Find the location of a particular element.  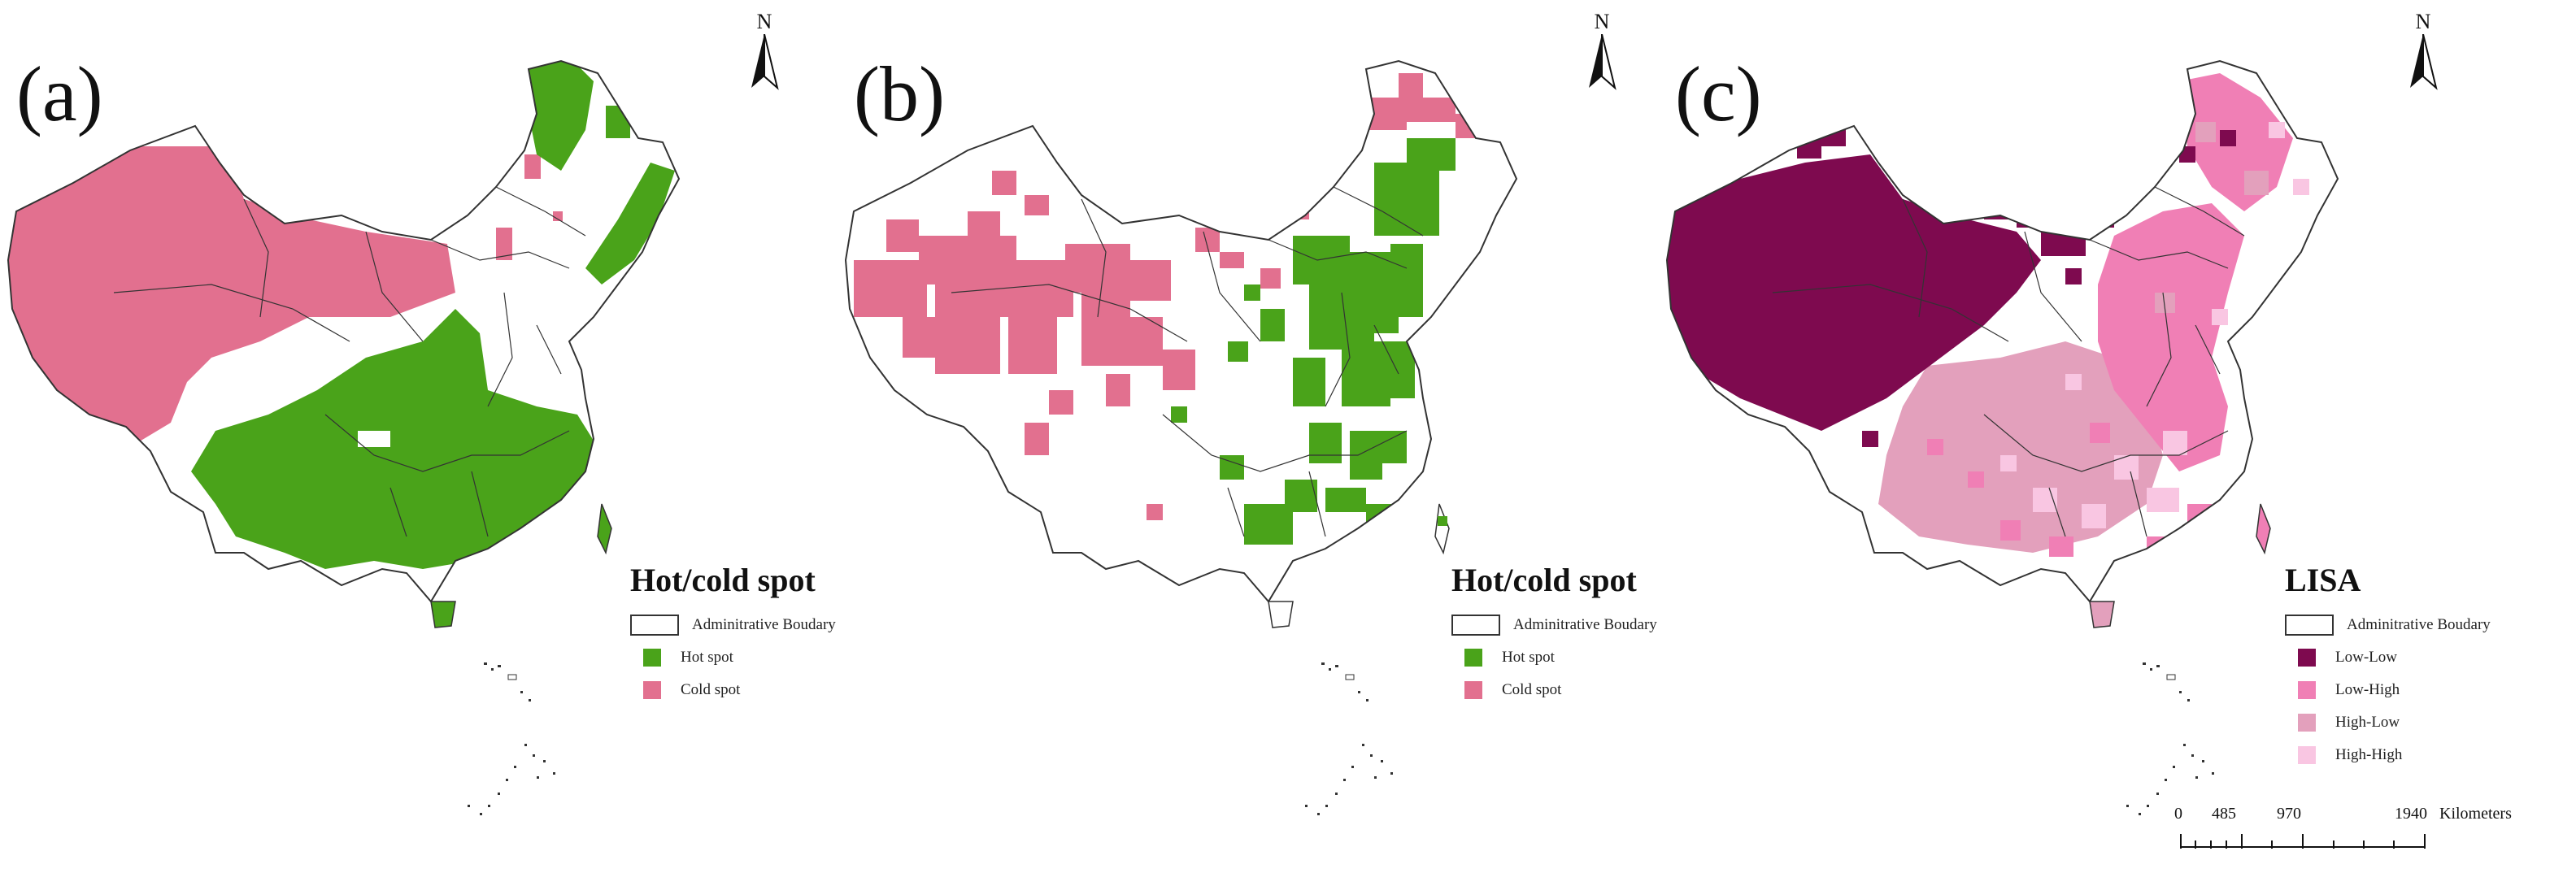

legend-item-low-low: Low-Low is located at coordinates (2388, 657).